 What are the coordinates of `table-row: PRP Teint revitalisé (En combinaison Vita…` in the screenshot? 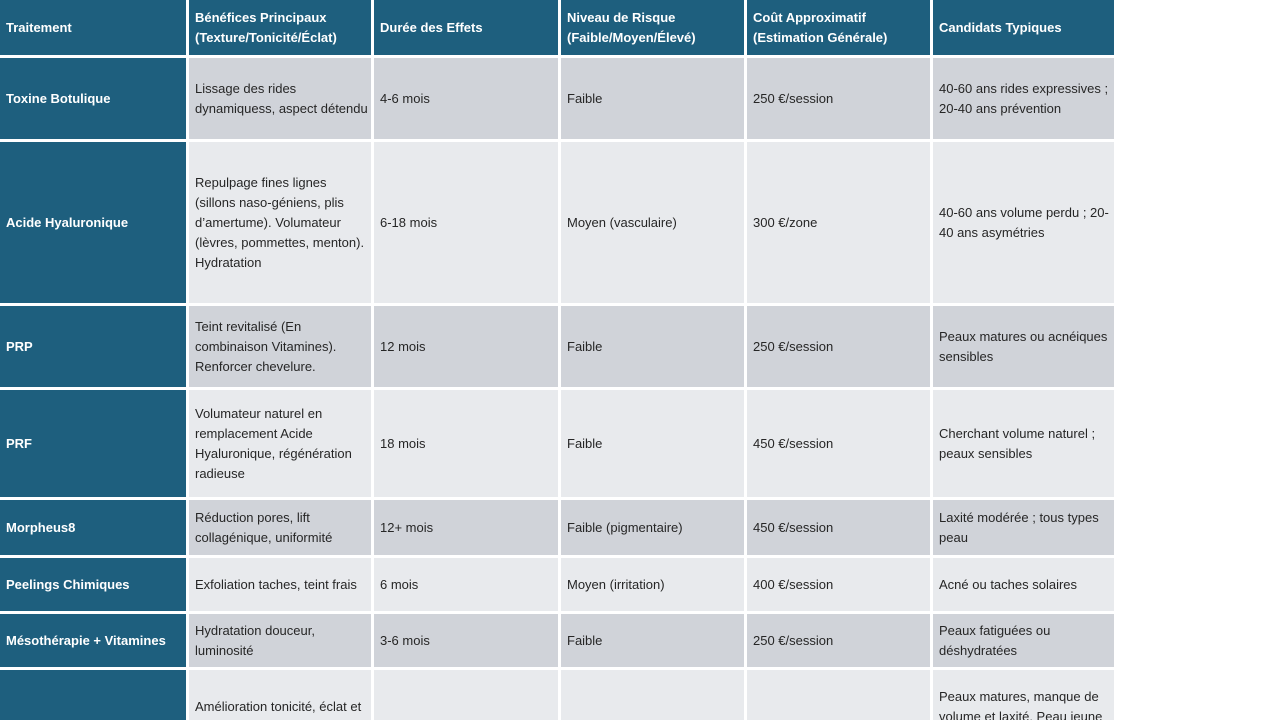 It's located at (558, 348).